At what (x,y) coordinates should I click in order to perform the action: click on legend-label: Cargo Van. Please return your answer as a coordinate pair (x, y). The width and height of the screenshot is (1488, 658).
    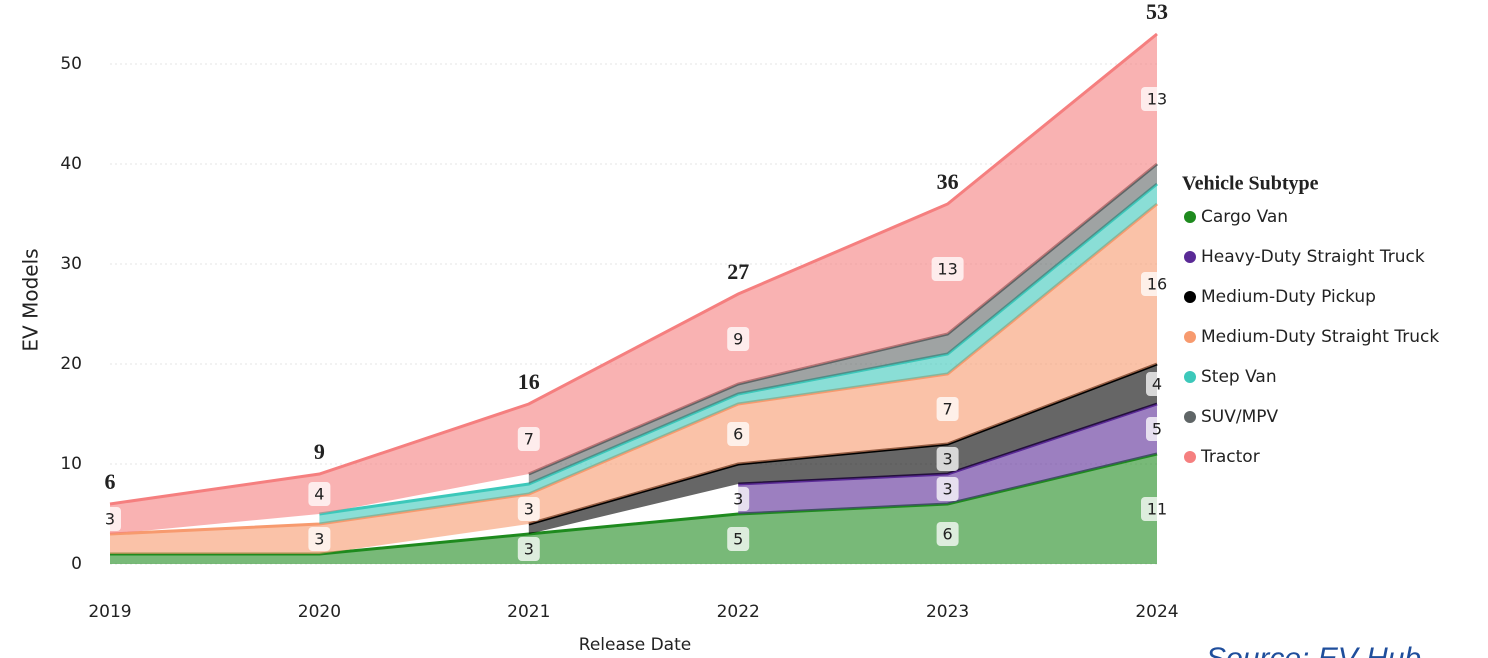
    Looking at the image, I should click on (1244, 217).